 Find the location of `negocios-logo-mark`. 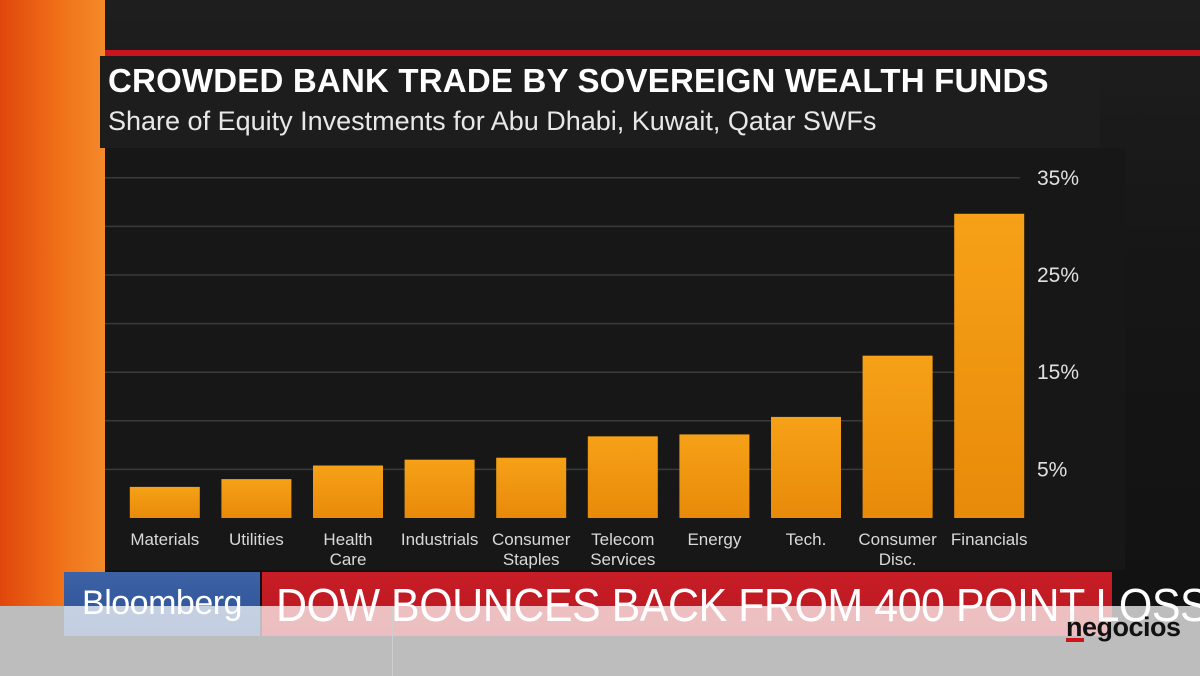

negocios-logo-mark is located at coordinates (1075, 640).